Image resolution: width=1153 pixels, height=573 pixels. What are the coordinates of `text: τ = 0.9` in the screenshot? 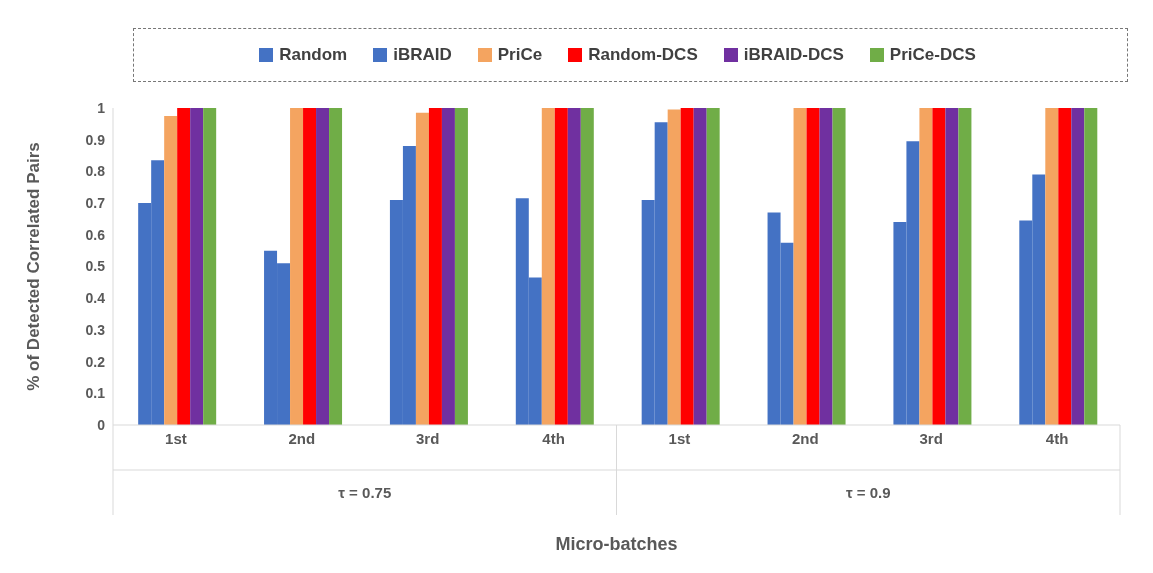 It's located at (868, 492).